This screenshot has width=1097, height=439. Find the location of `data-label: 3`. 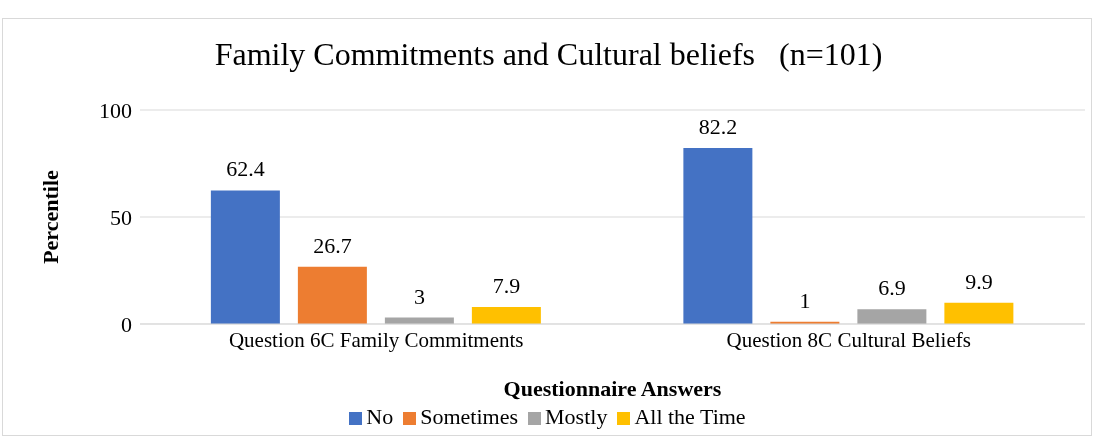

data-label: 3 is located at coordinates (419, 296).